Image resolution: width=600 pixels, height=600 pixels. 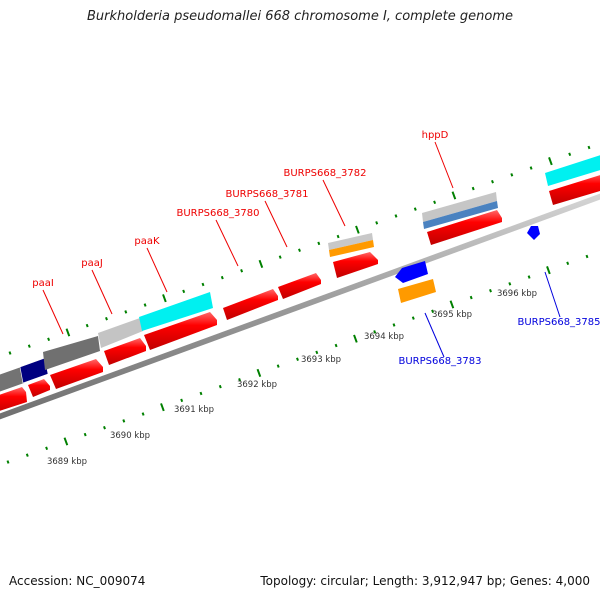 What do you see at coordinates (92, 263) in the screenshot?
I see `gene-label-paaJ: paaJ` at bounding box center [92, 263].